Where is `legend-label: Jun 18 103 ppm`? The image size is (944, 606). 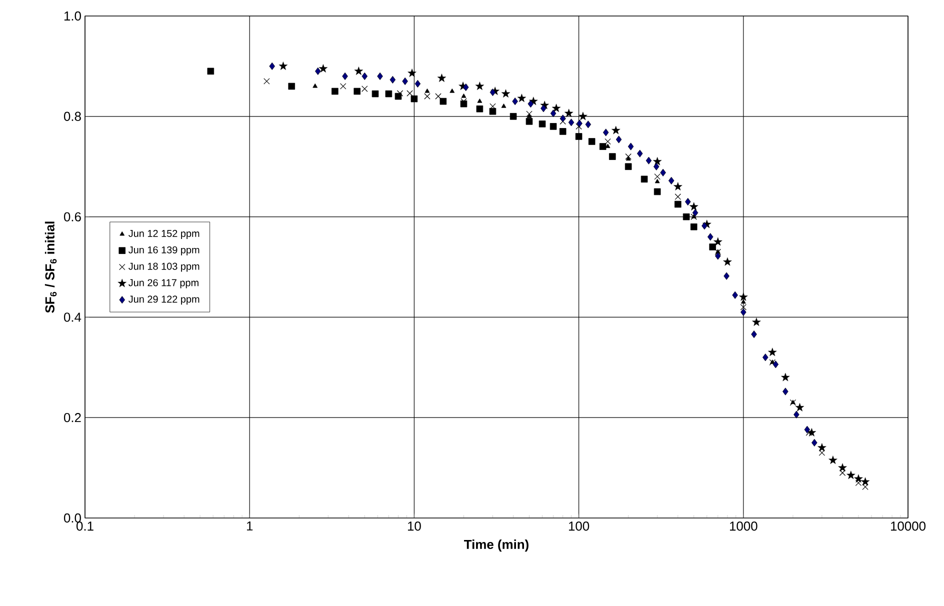
legend-label: Jun 18 103 ppm is located at coordinates (164, 267).